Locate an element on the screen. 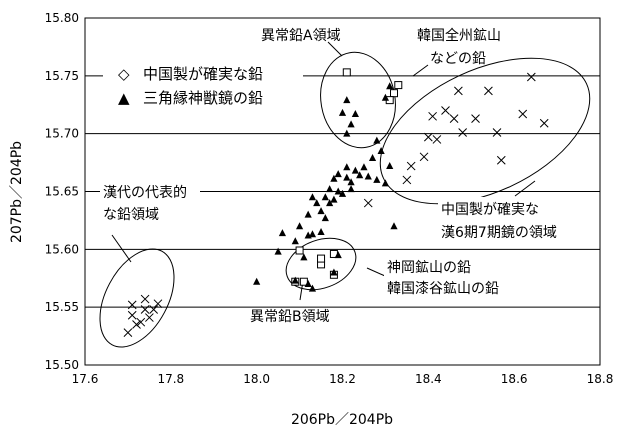  legend-background is located at coordinates (203, 86).